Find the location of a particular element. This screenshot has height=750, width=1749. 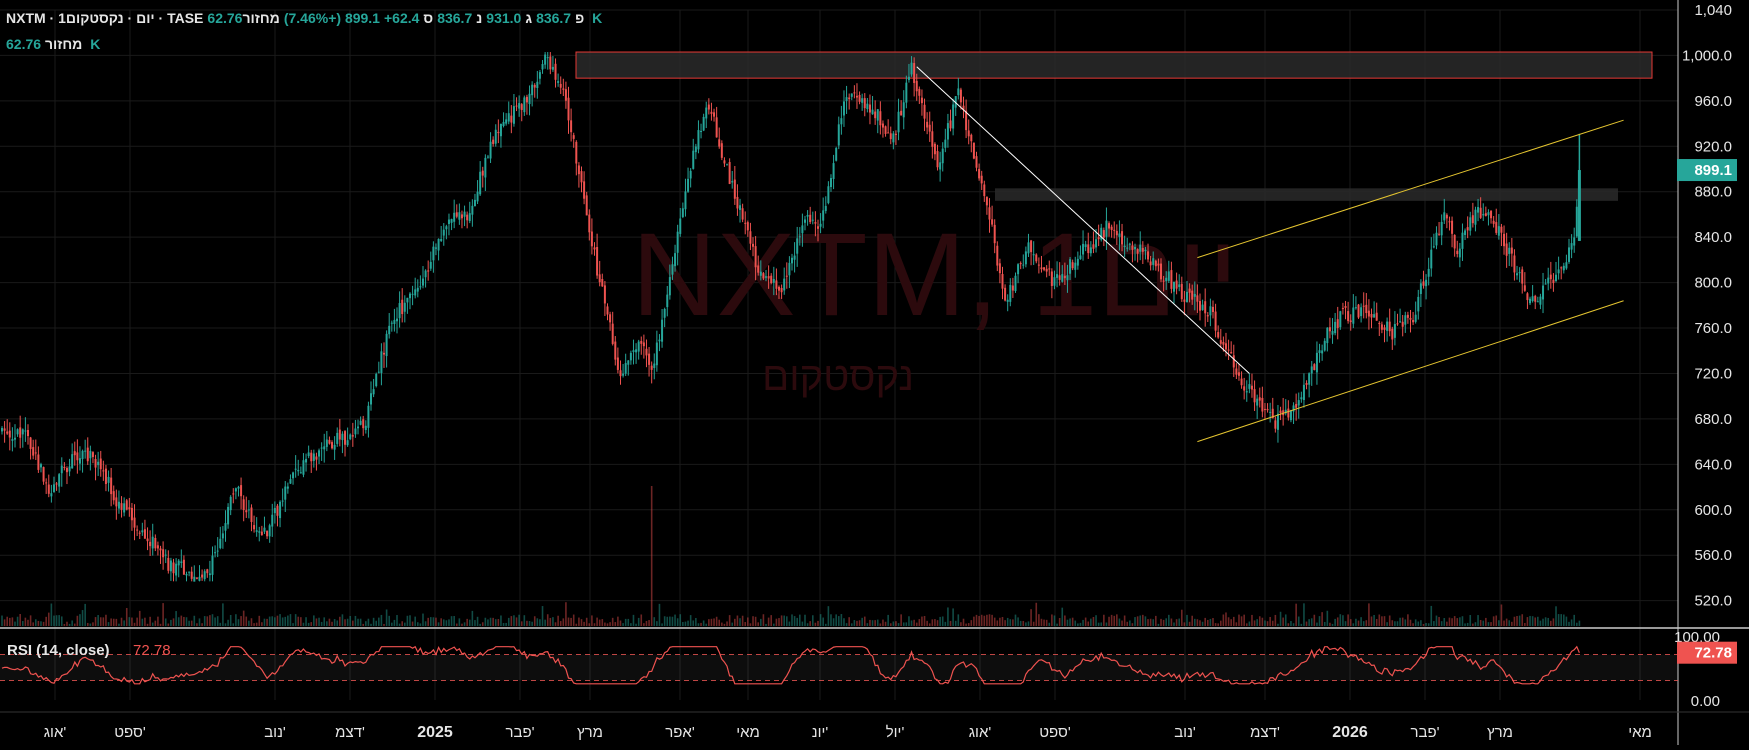

price-tick-label: 1,040 is located at coordinates (1713, 10).